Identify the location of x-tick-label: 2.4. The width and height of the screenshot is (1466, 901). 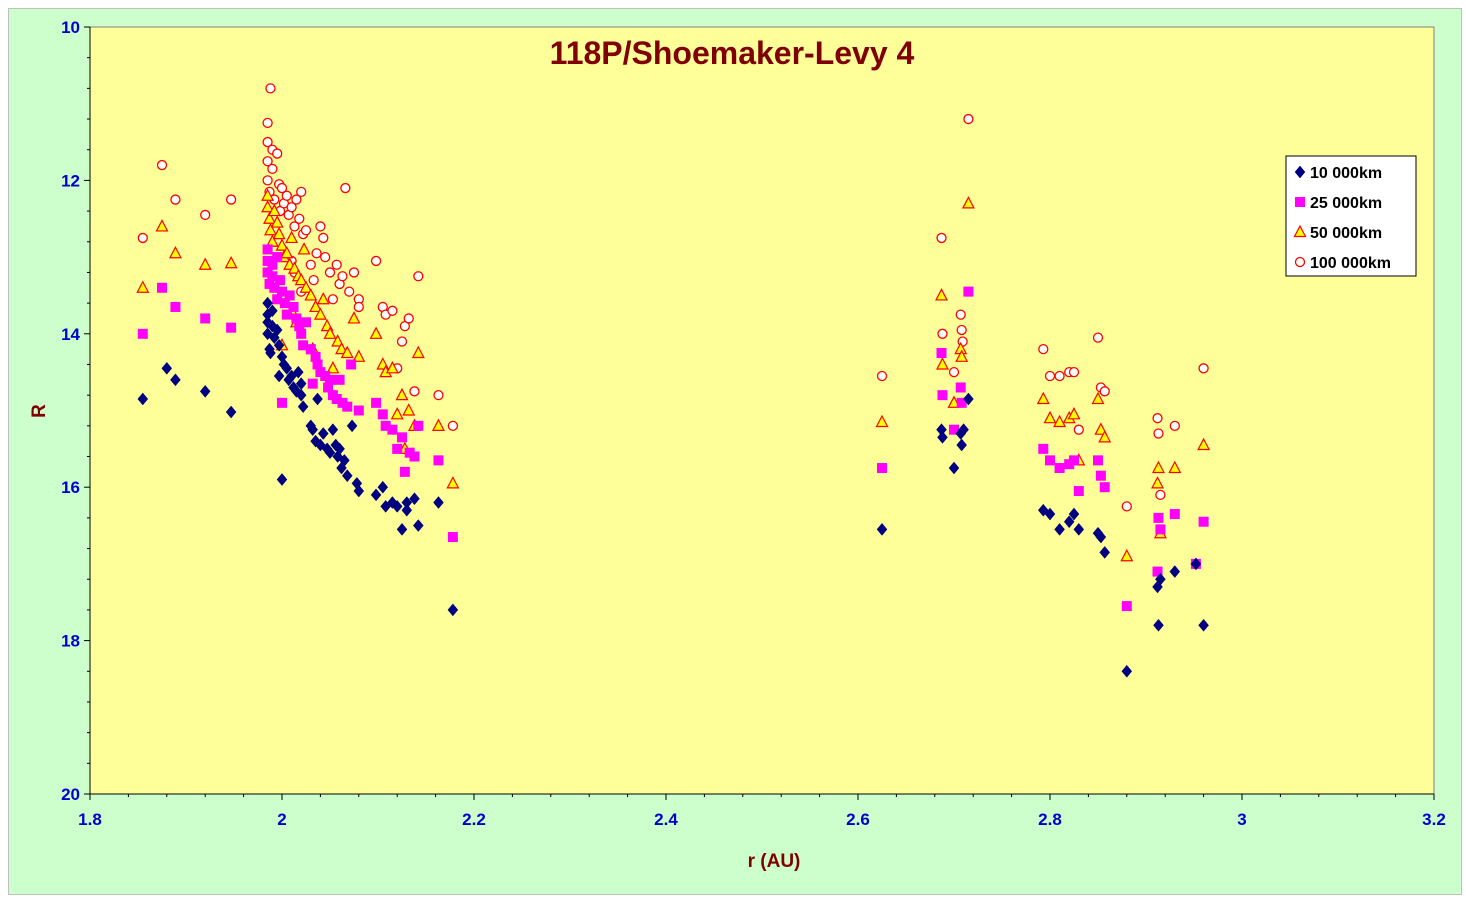
(666, 819).